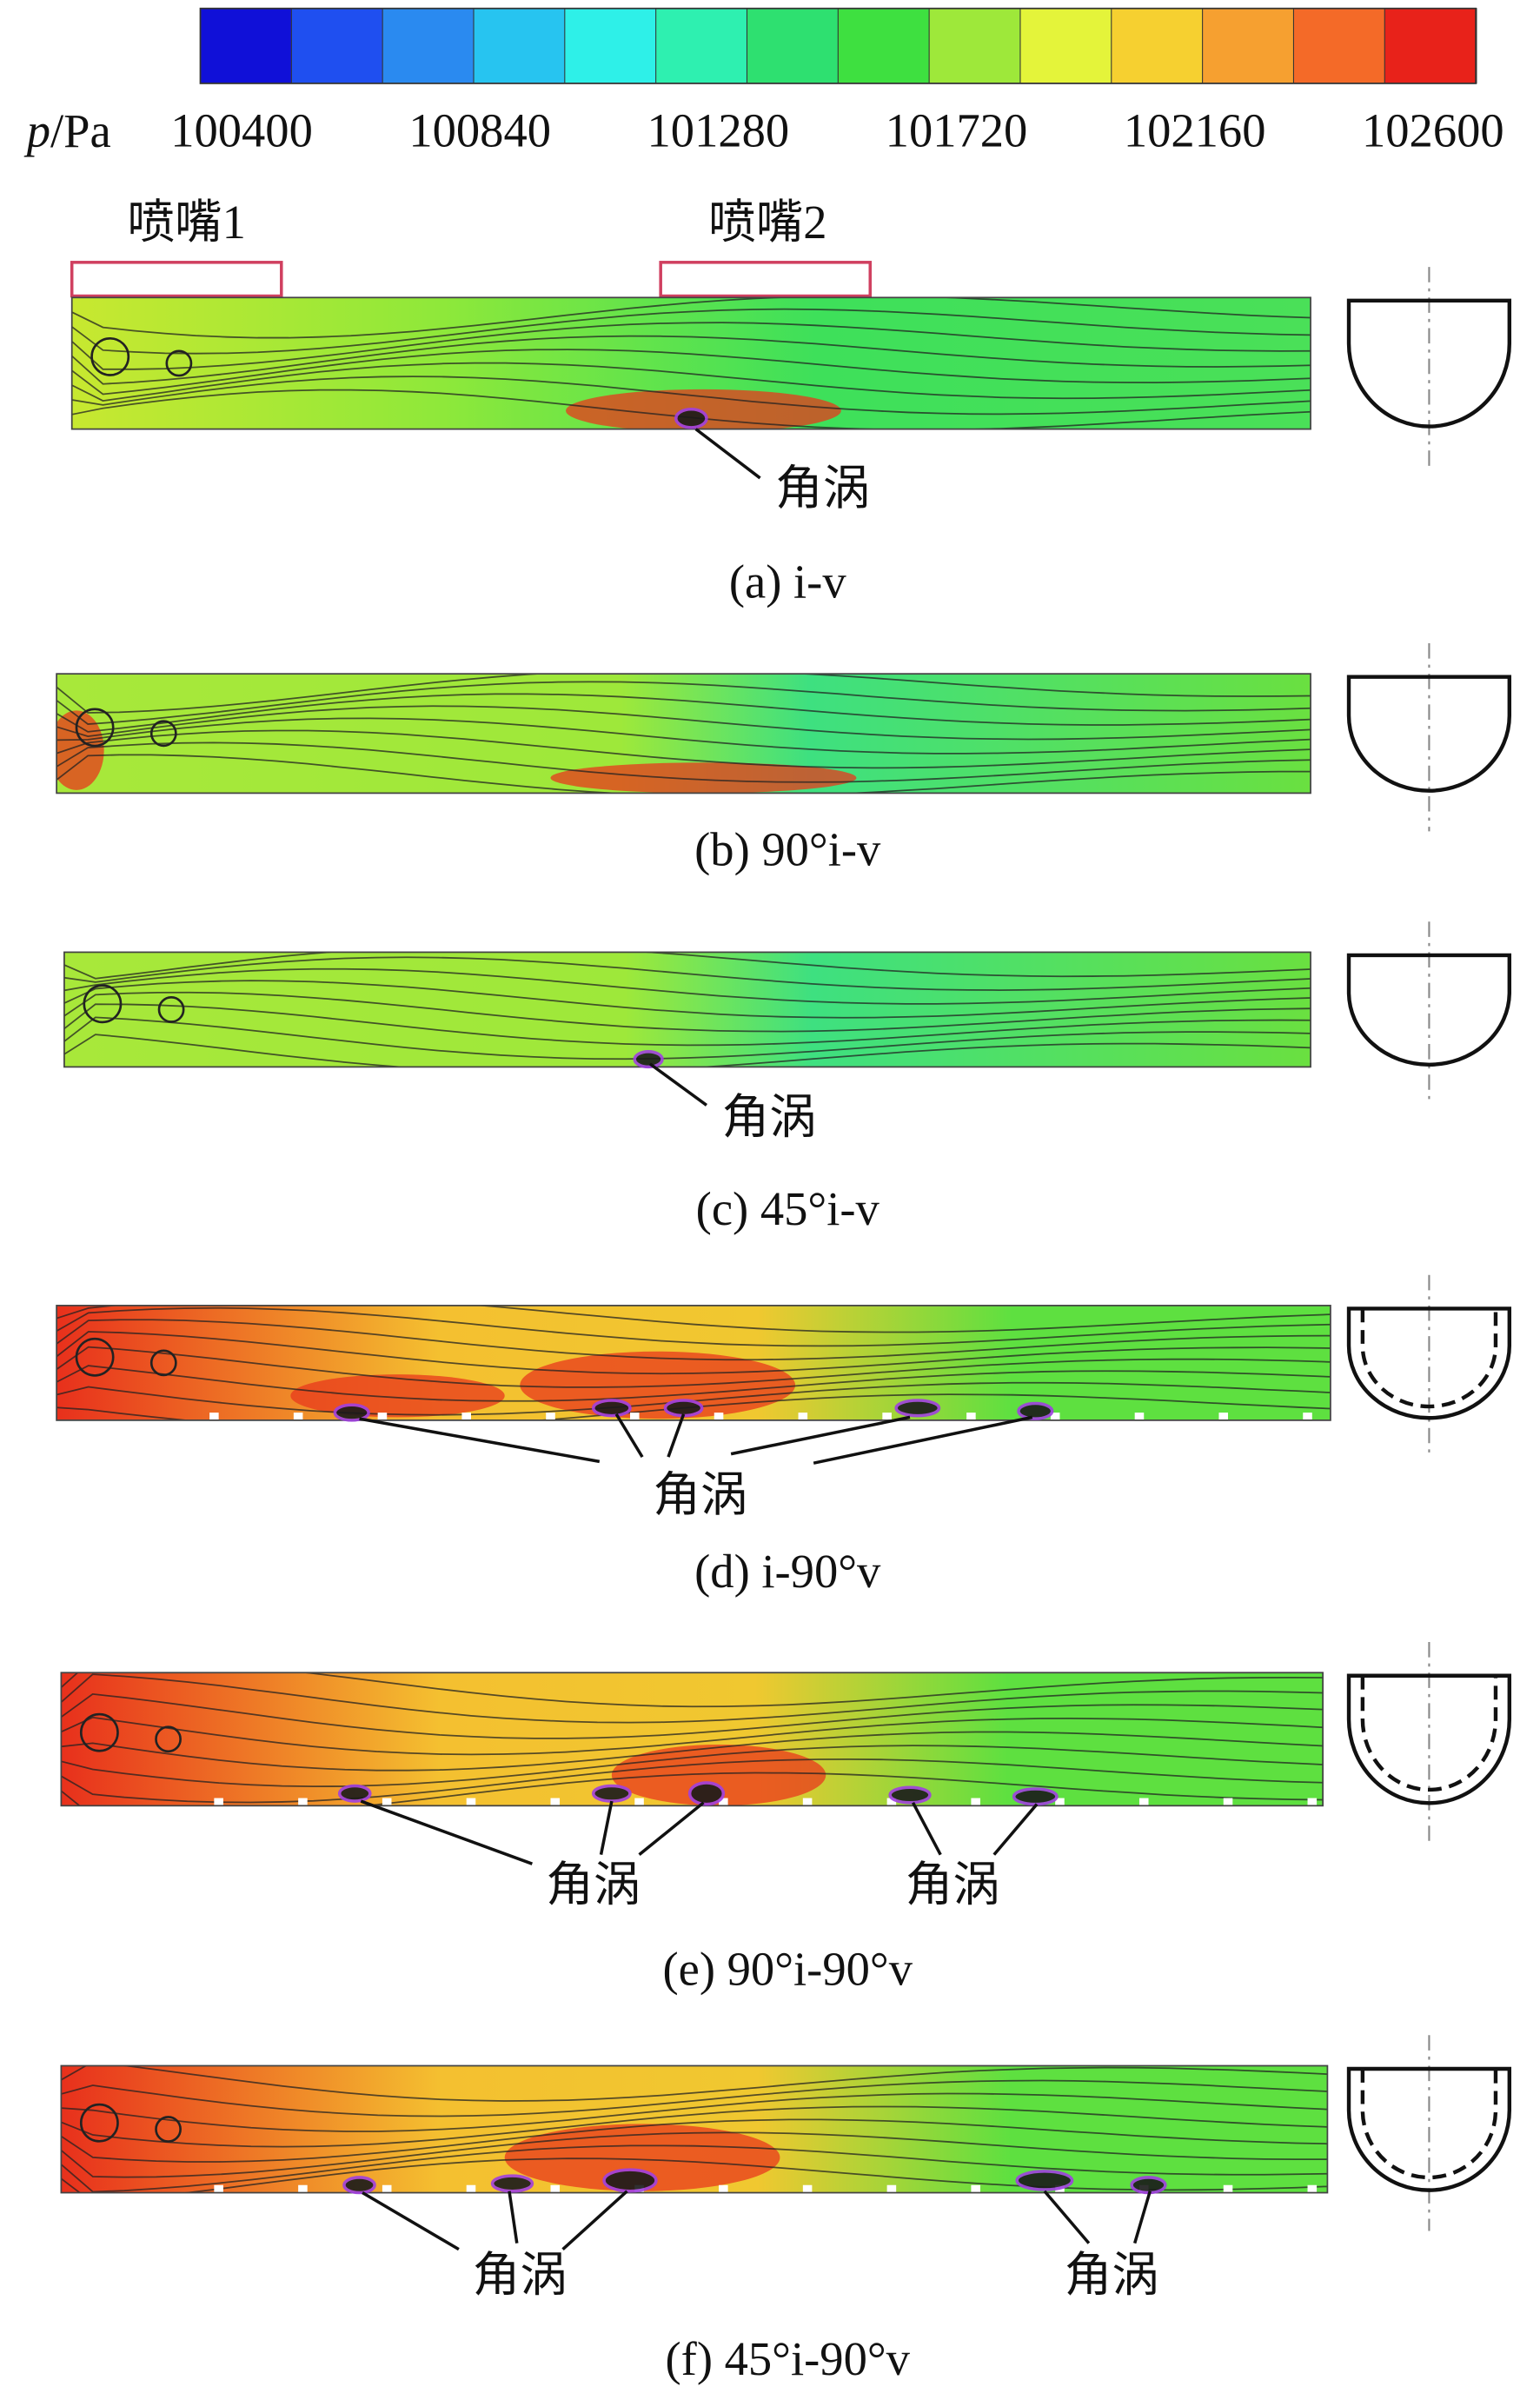 The image size is (1540, 2400). What do you see at coordinates (784, 1436) in the screenshot?
I see `panel: 角涡 (d) i-90°v` at bounding box center [784, 1436].